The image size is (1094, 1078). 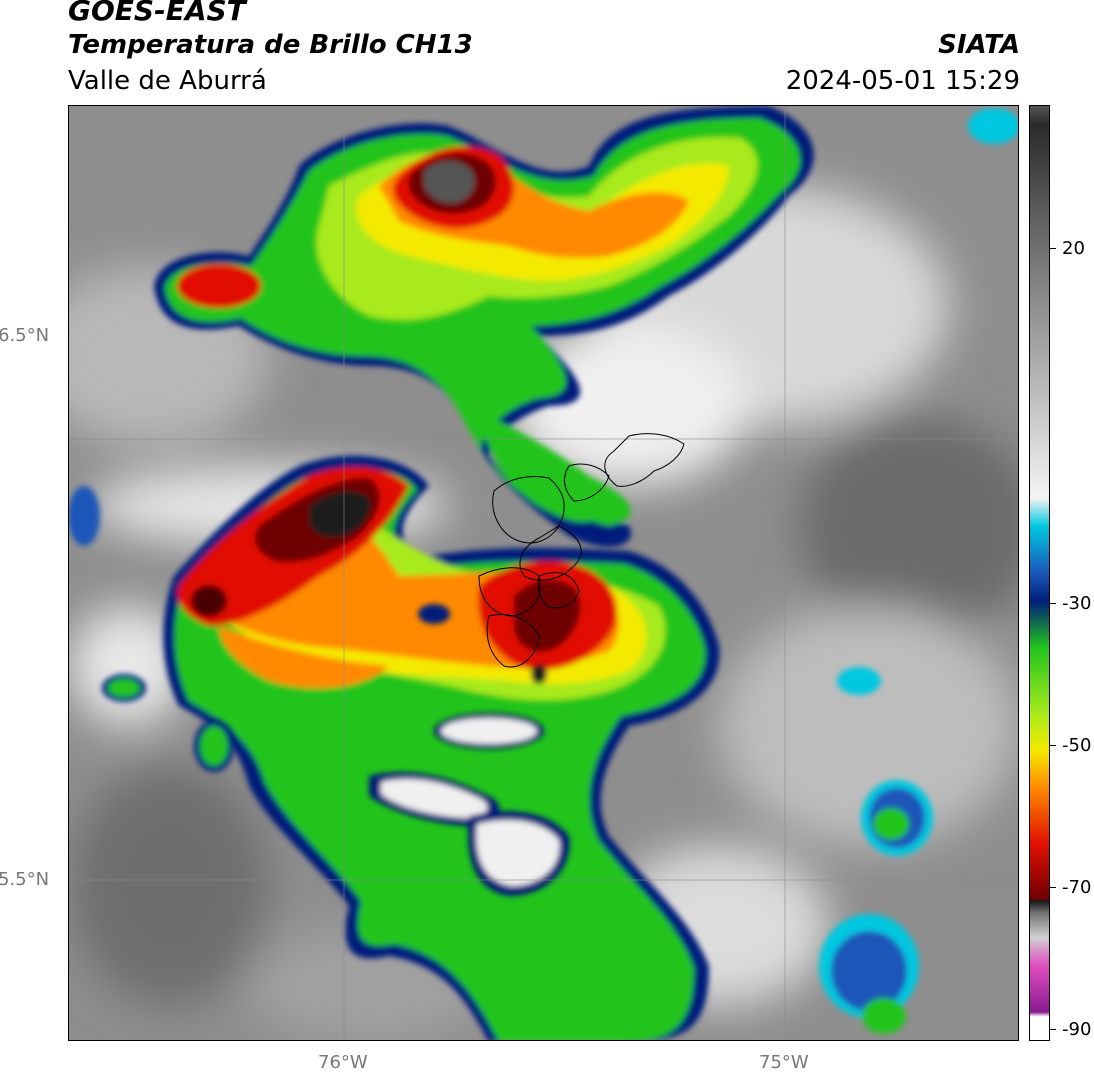 What do you see at coordinates (1053, 1029) in the screenshot?
I see `cb-tick-minus90` at bounding box center [1053, 1029].